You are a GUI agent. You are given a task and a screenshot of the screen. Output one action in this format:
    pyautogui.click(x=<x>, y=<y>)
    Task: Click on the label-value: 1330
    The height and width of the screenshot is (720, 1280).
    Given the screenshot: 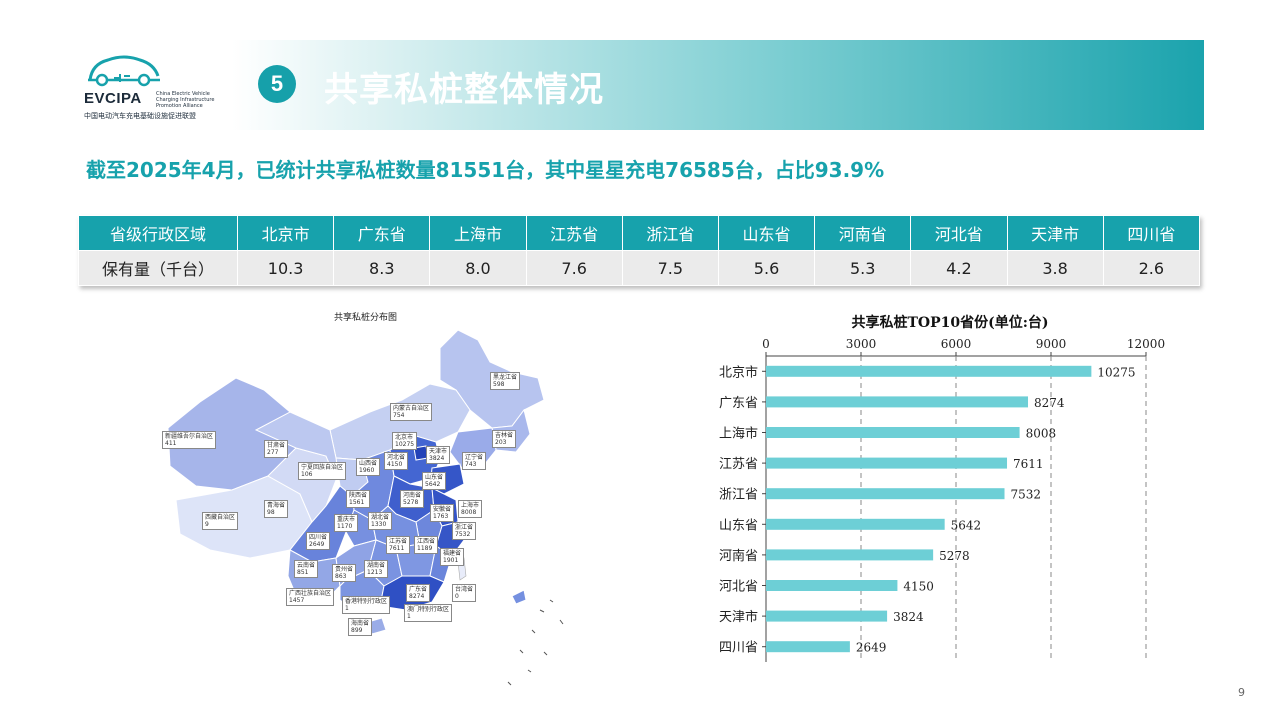 What is the action you would take?
    pyautogui.click(x=379, y=524)
    